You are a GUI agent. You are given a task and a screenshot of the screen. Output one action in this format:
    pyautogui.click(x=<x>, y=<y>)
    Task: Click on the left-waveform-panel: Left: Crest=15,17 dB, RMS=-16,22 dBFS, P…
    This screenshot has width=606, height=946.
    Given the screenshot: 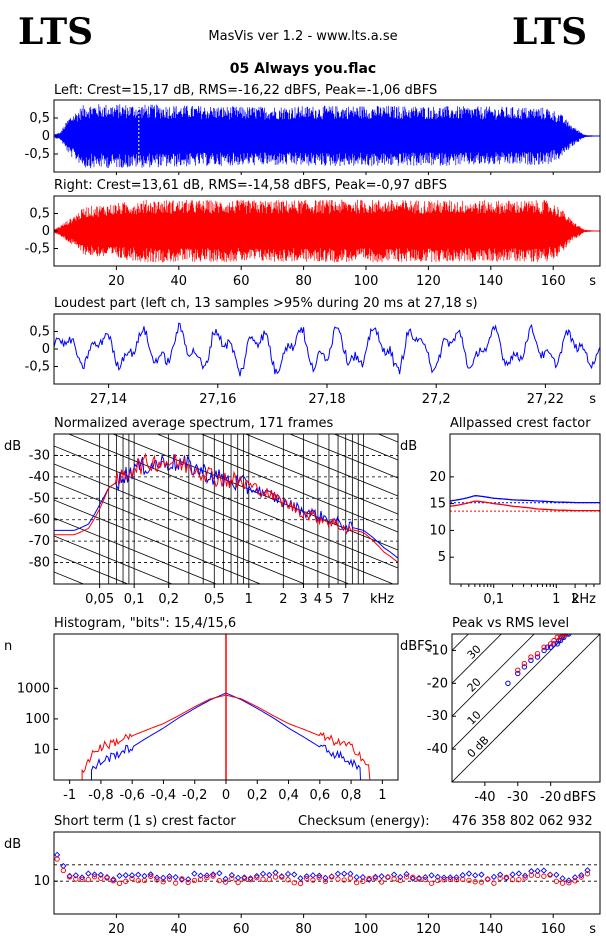 What is the action you would take?
    pyautogui.click(x=313, y=129)
    